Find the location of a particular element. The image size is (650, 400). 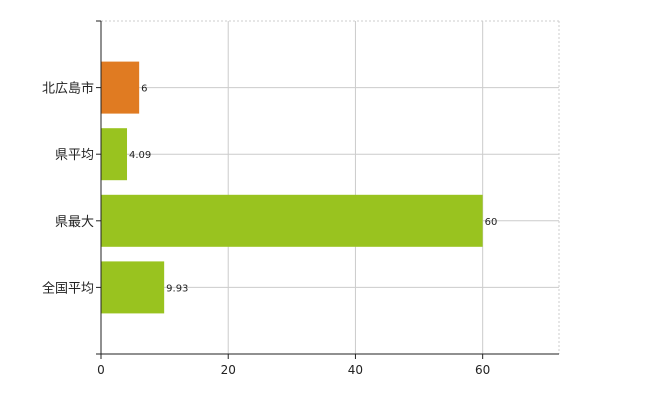

category-label-0: 北広島市 is located at coordinates (68, 89).